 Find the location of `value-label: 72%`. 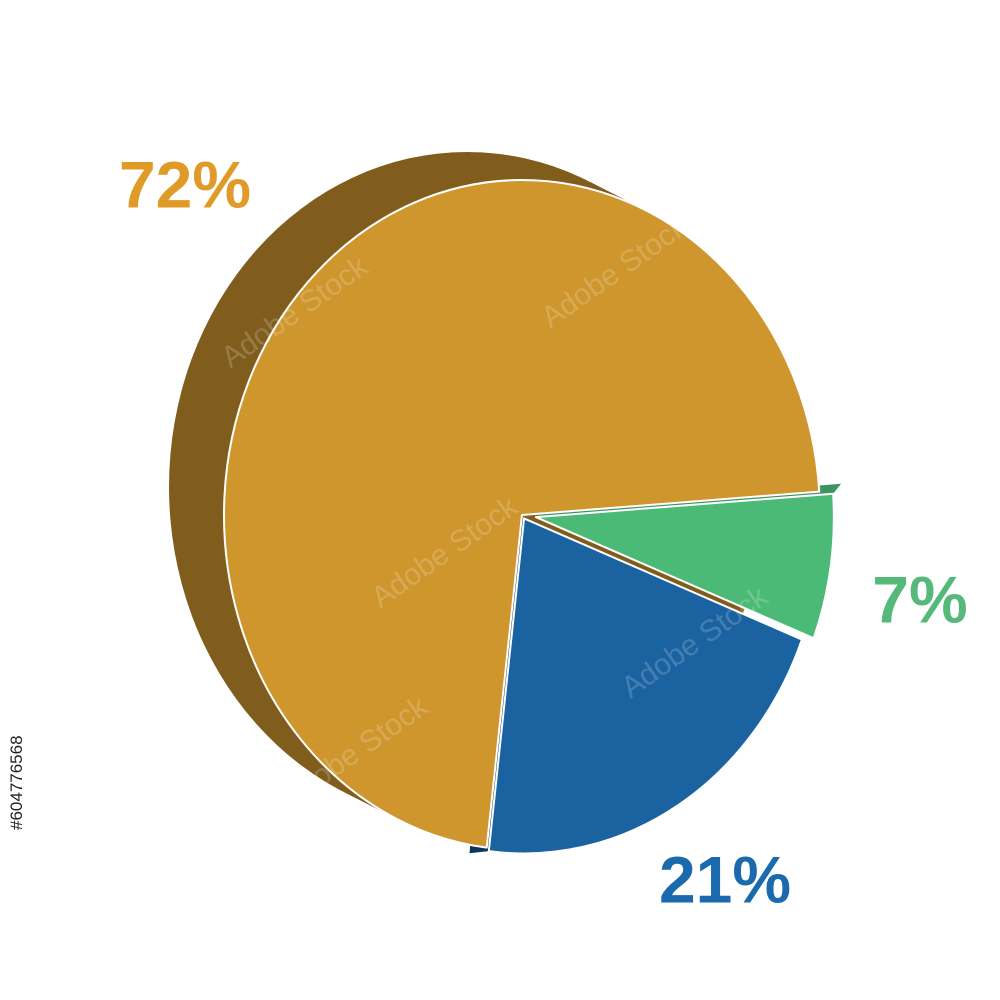

value-label: 72% is located at coordinates (185, 184).